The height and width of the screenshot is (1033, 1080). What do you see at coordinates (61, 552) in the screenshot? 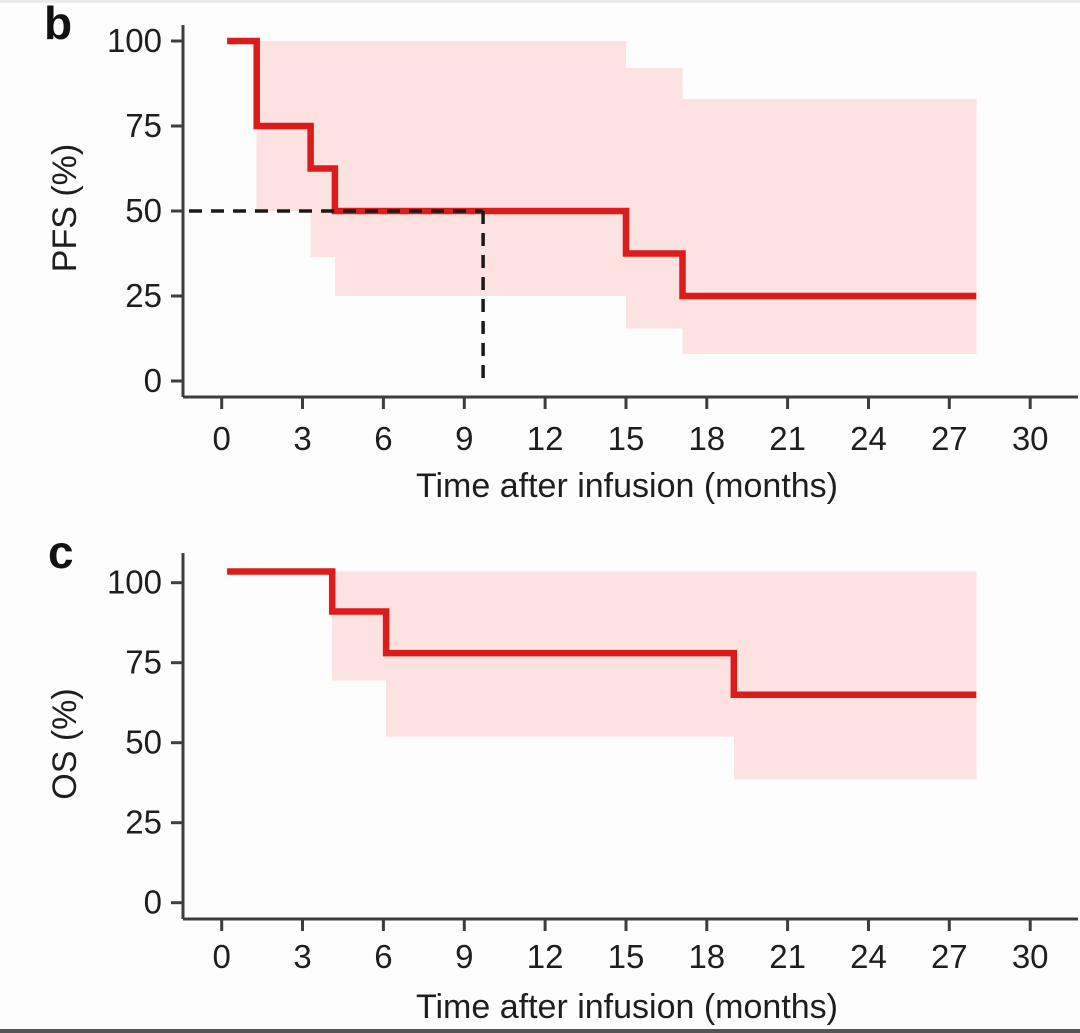
I see `panel-label-c: c` at bounding box center [61, 552].